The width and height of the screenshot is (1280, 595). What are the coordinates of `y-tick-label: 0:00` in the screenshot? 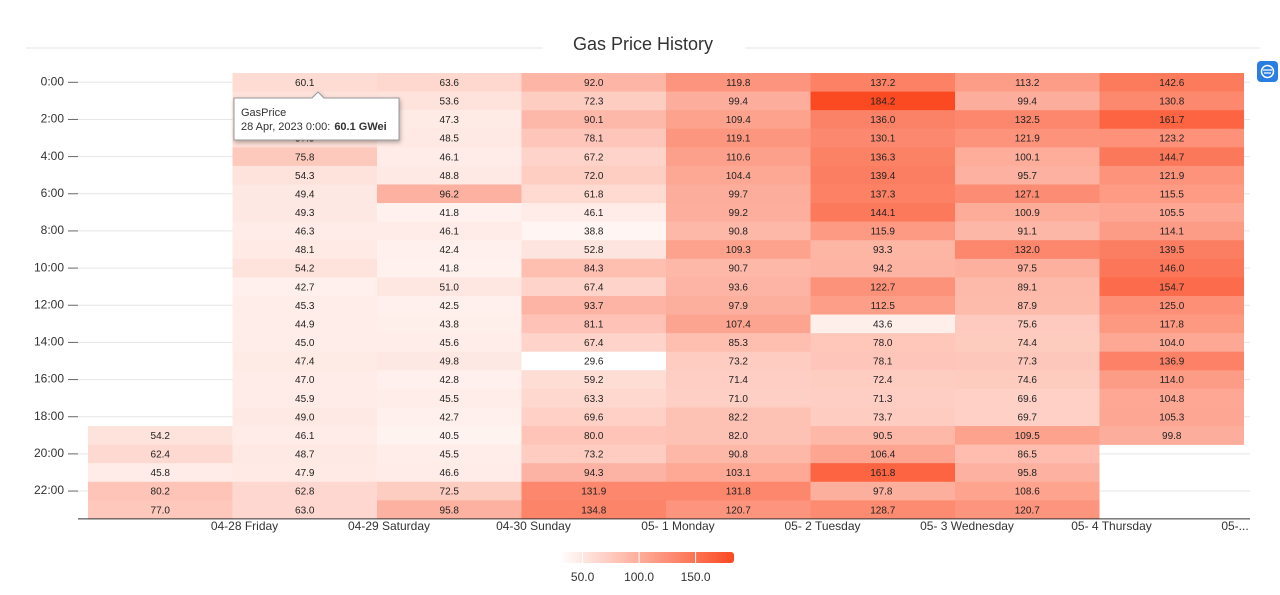 It's located at (53, 81).